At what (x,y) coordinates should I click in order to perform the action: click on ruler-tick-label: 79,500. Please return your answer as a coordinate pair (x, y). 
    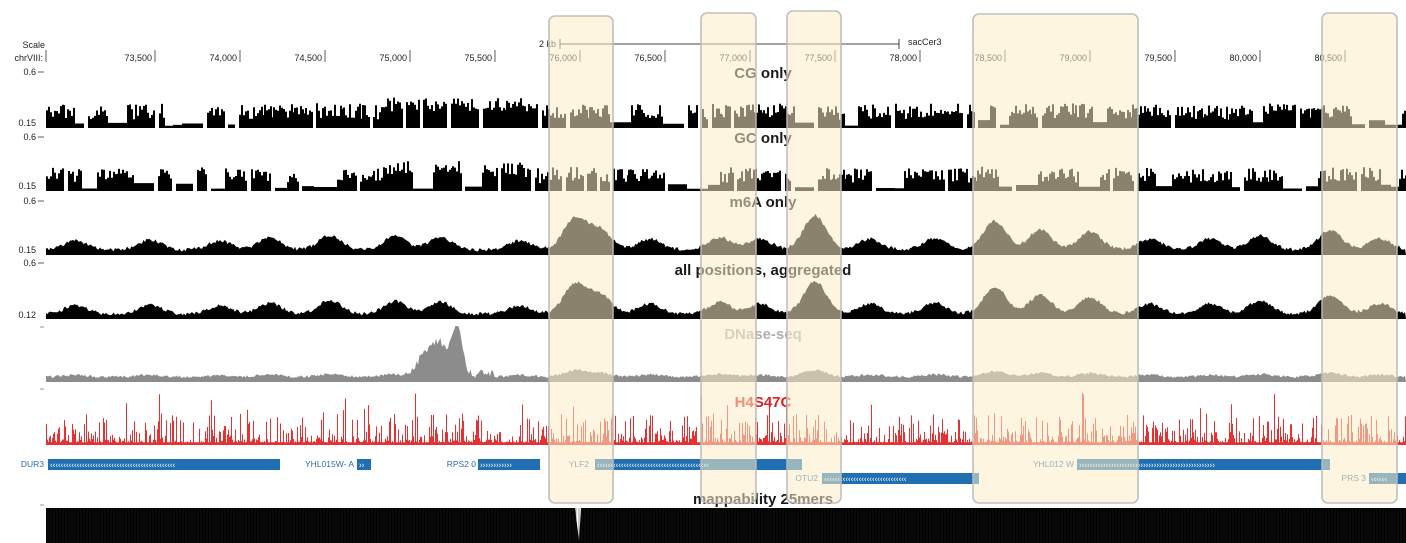
    Looking at the image, I should click on (1158, 58).